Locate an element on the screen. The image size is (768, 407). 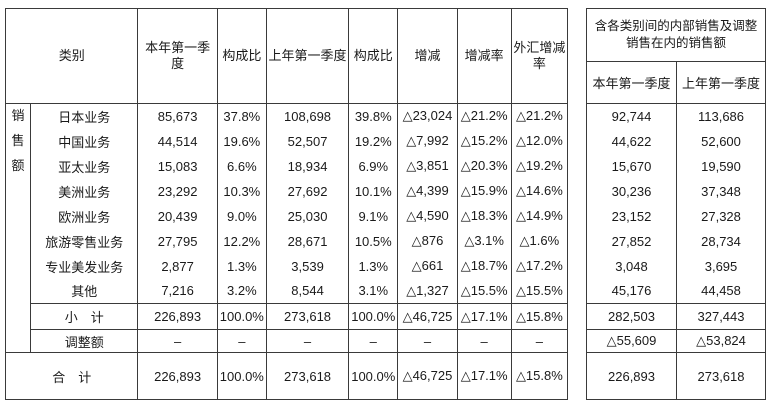
cell: △1.6% is located at coordinates (539, 241).